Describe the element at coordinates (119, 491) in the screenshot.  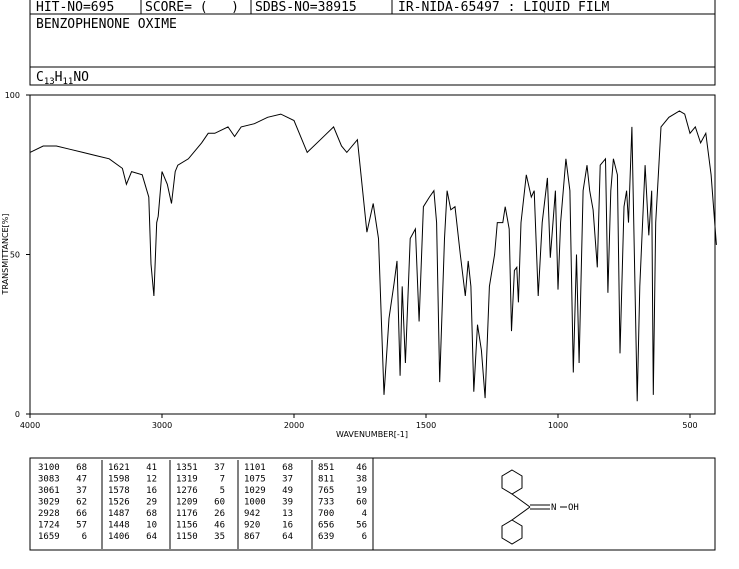
I see `peak-wavenumber: 1578` at that location.